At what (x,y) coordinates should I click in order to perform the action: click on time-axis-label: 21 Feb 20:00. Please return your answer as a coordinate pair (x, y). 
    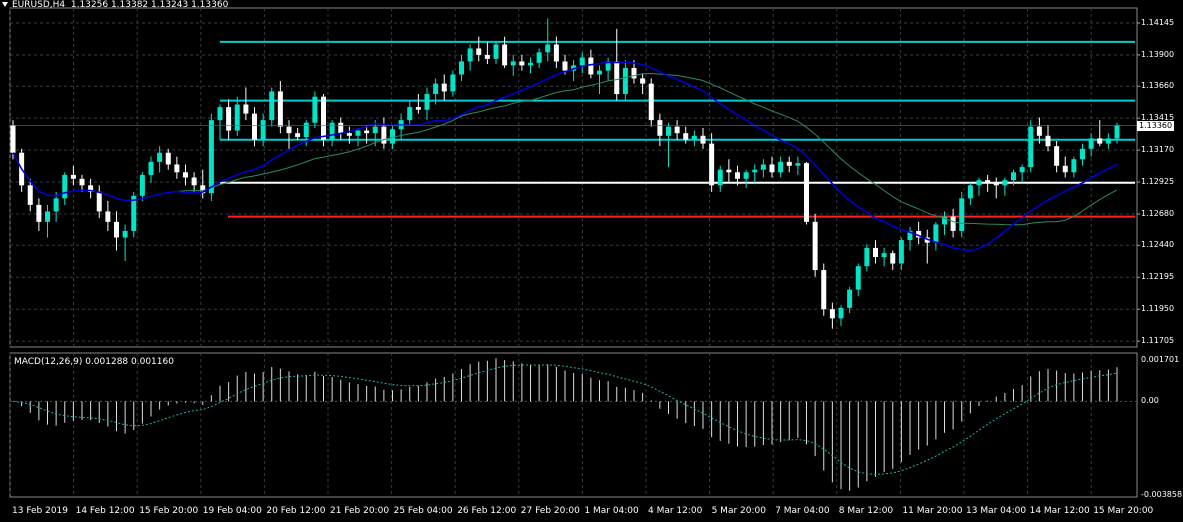
    Looking at the image, I should click on (360, 511).